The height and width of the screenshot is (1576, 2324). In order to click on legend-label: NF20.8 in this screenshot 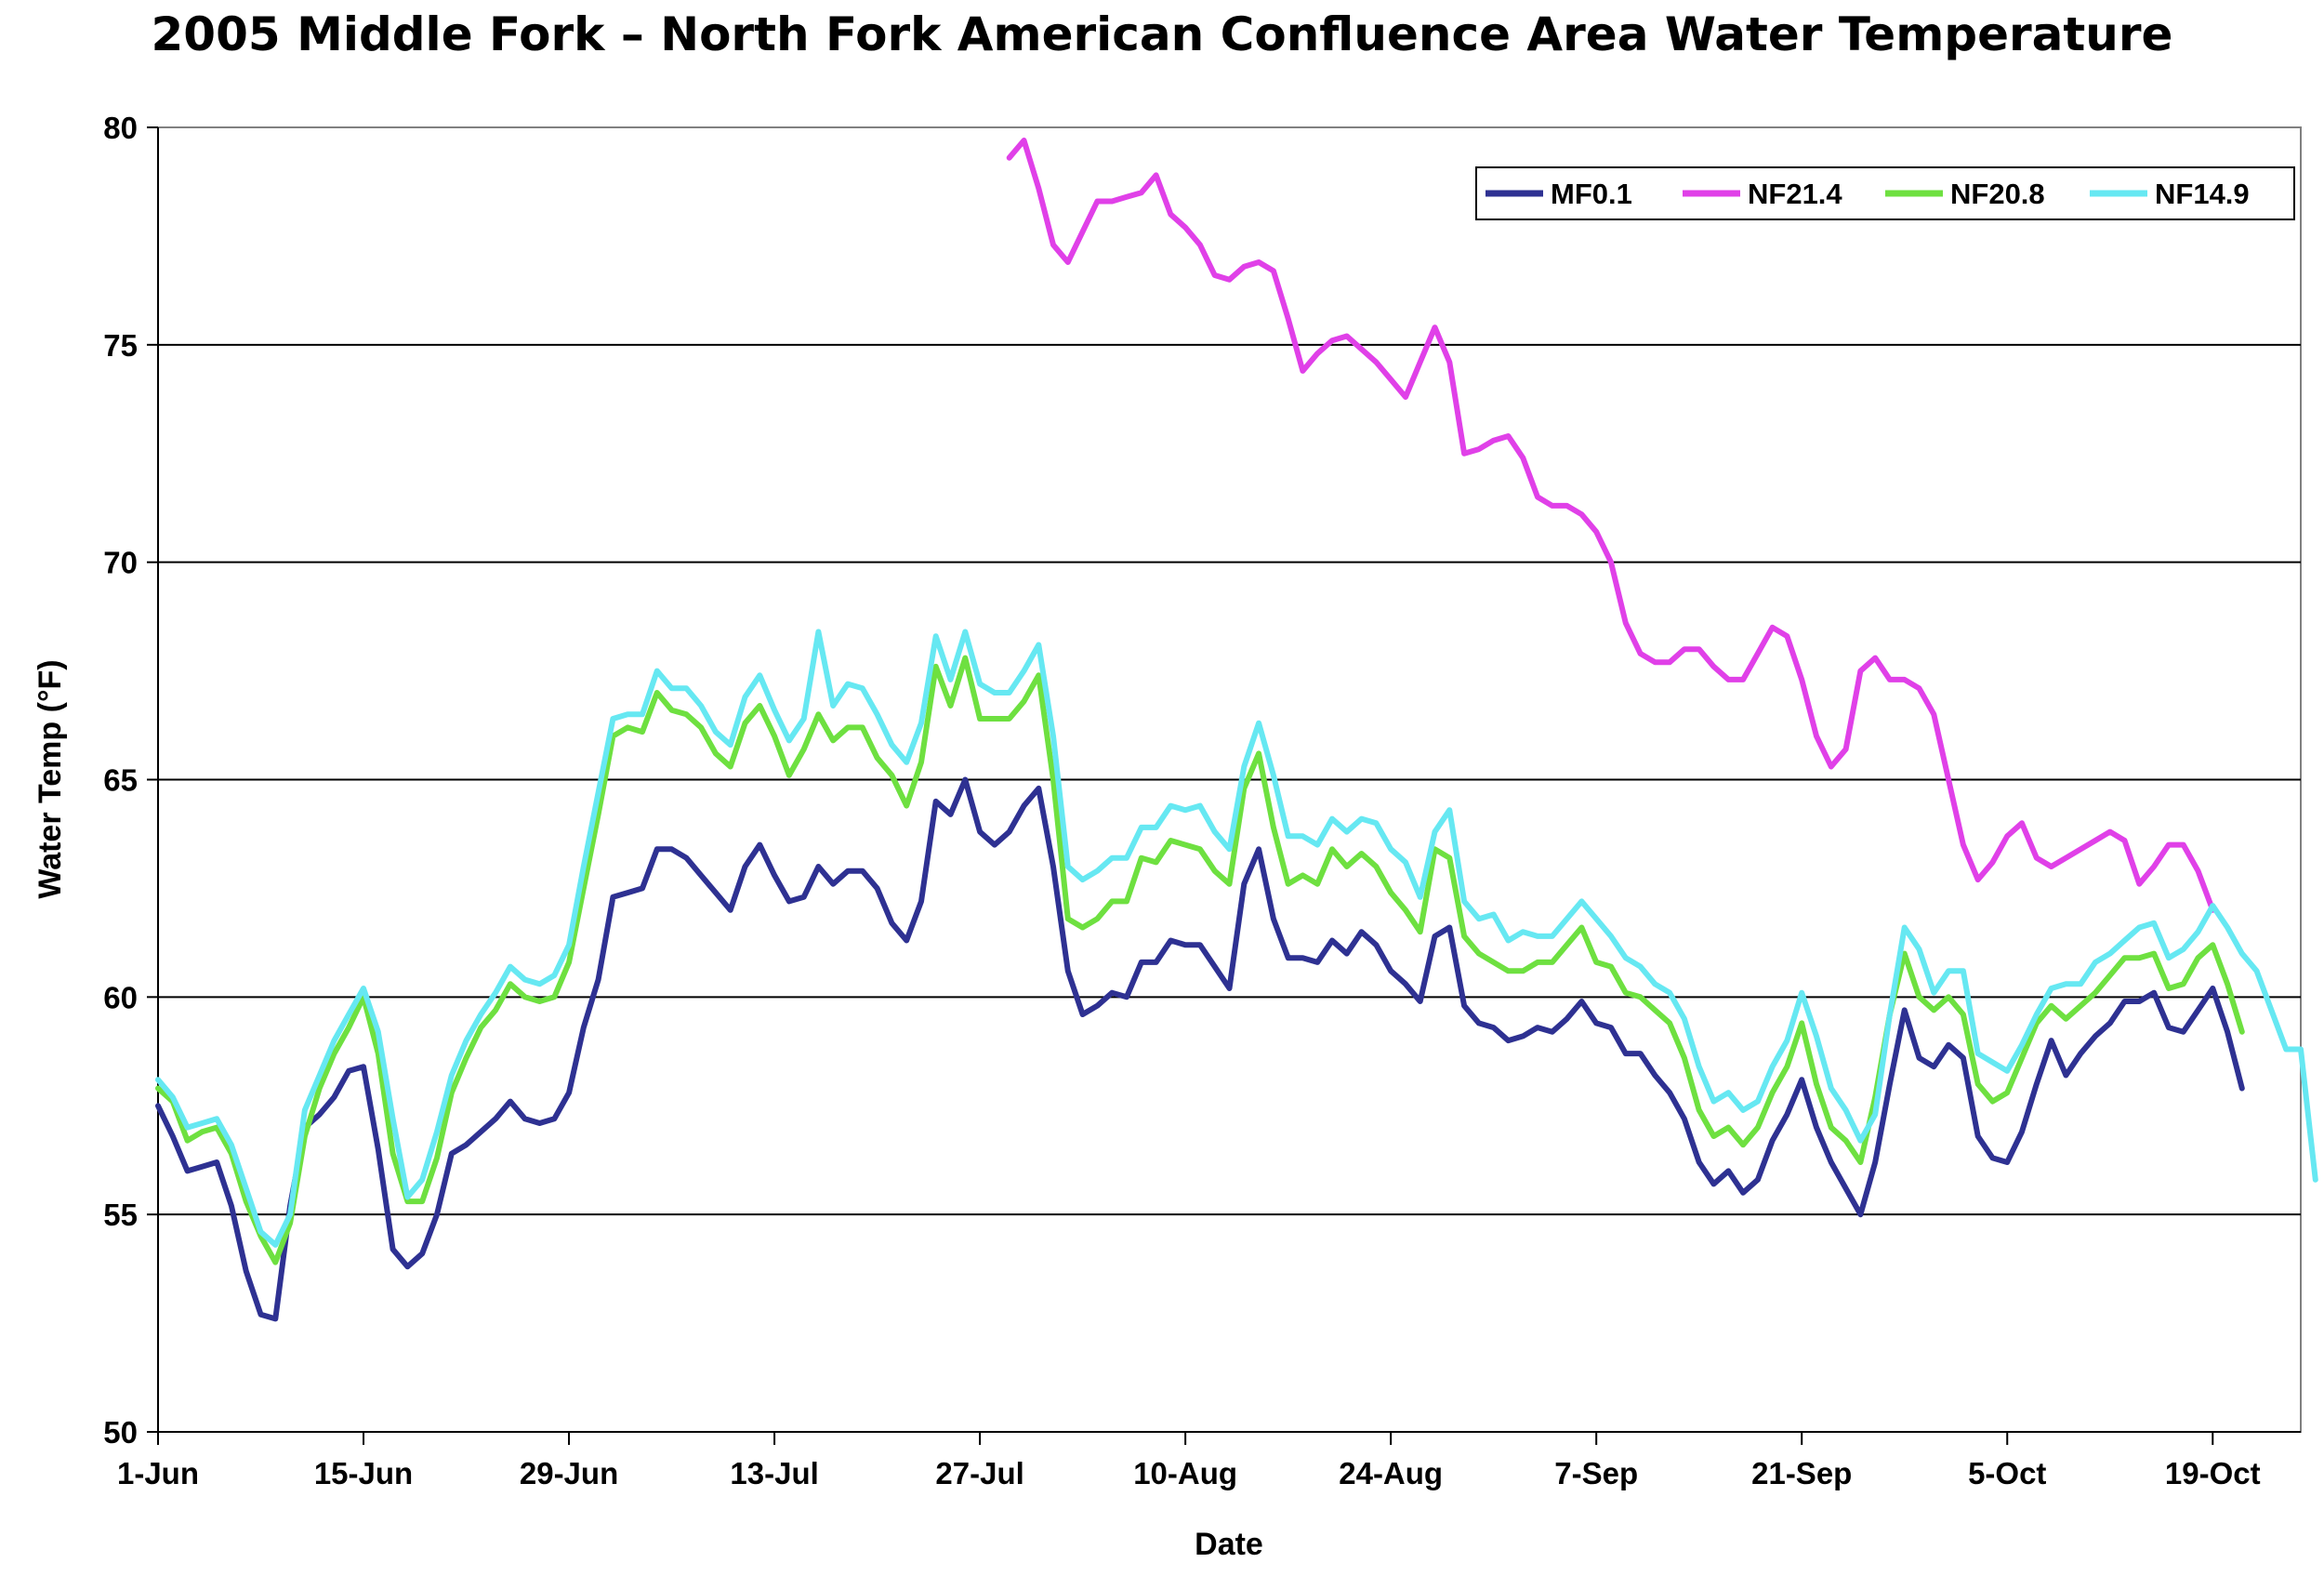, I will do `click(1997, 194)`.